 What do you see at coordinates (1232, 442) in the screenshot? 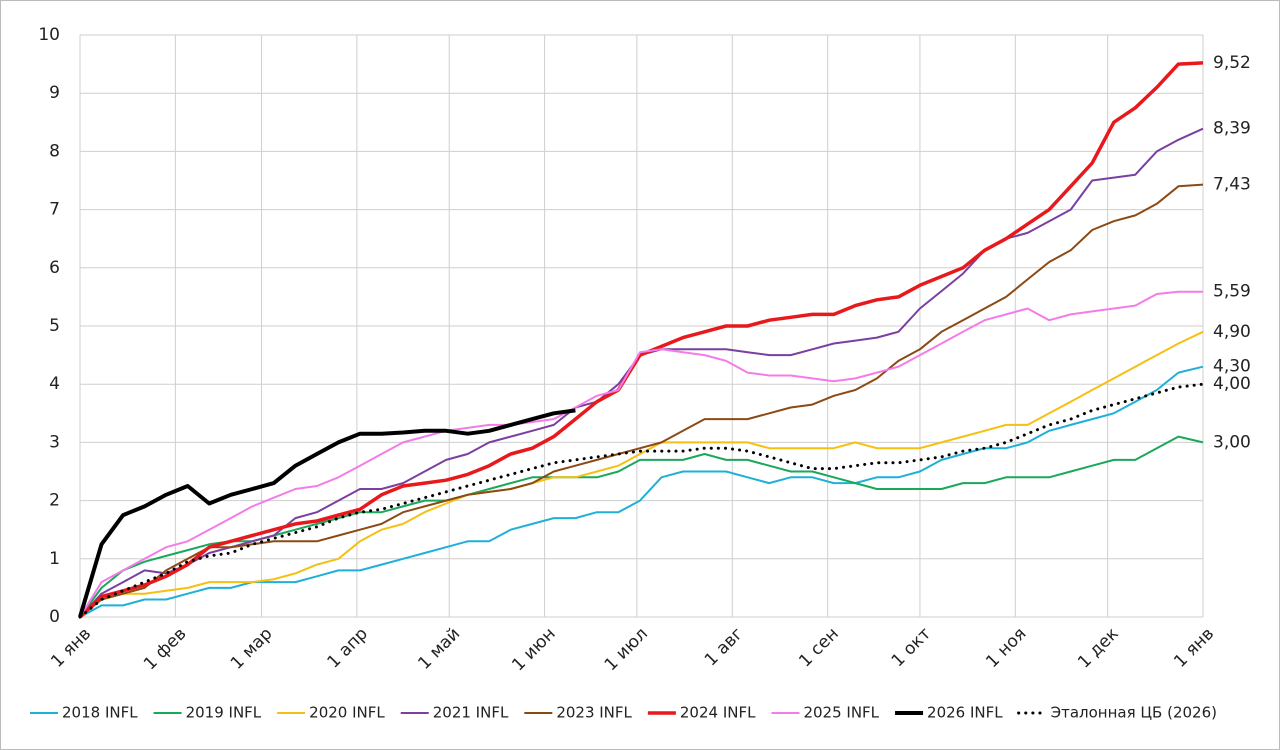
I see `end-label: 3,00` at bounding box center [1232, 442].